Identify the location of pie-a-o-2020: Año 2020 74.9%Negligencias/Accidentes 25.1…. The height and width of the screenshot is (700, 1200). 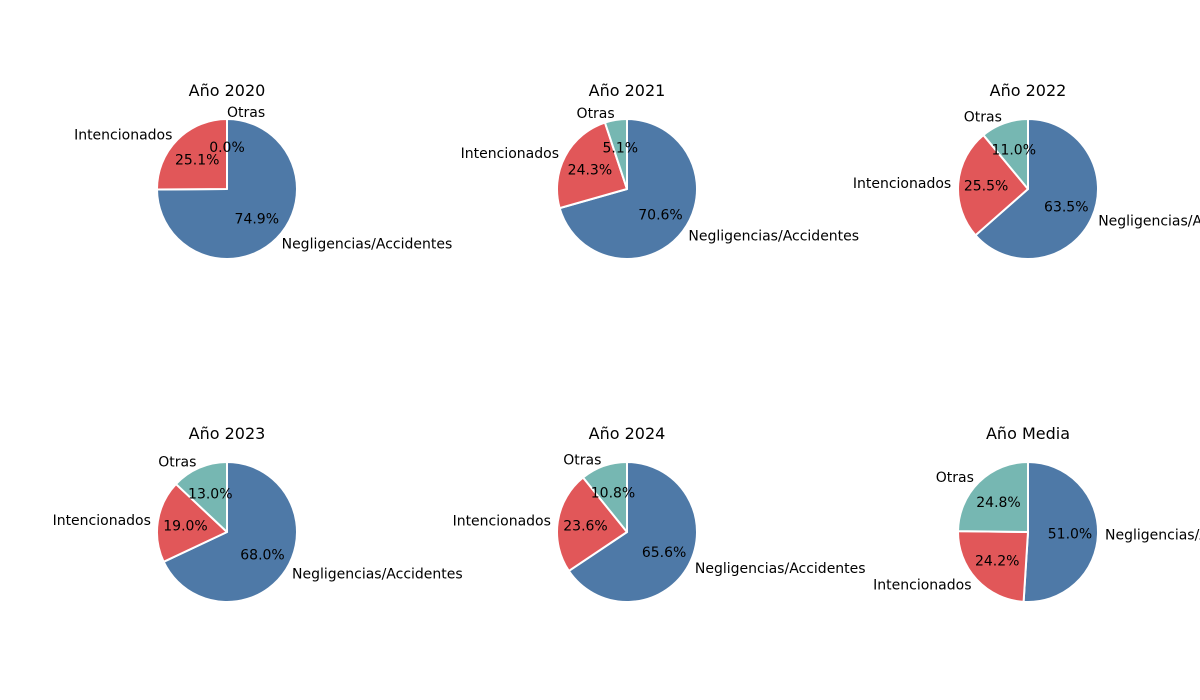
(263, 170).